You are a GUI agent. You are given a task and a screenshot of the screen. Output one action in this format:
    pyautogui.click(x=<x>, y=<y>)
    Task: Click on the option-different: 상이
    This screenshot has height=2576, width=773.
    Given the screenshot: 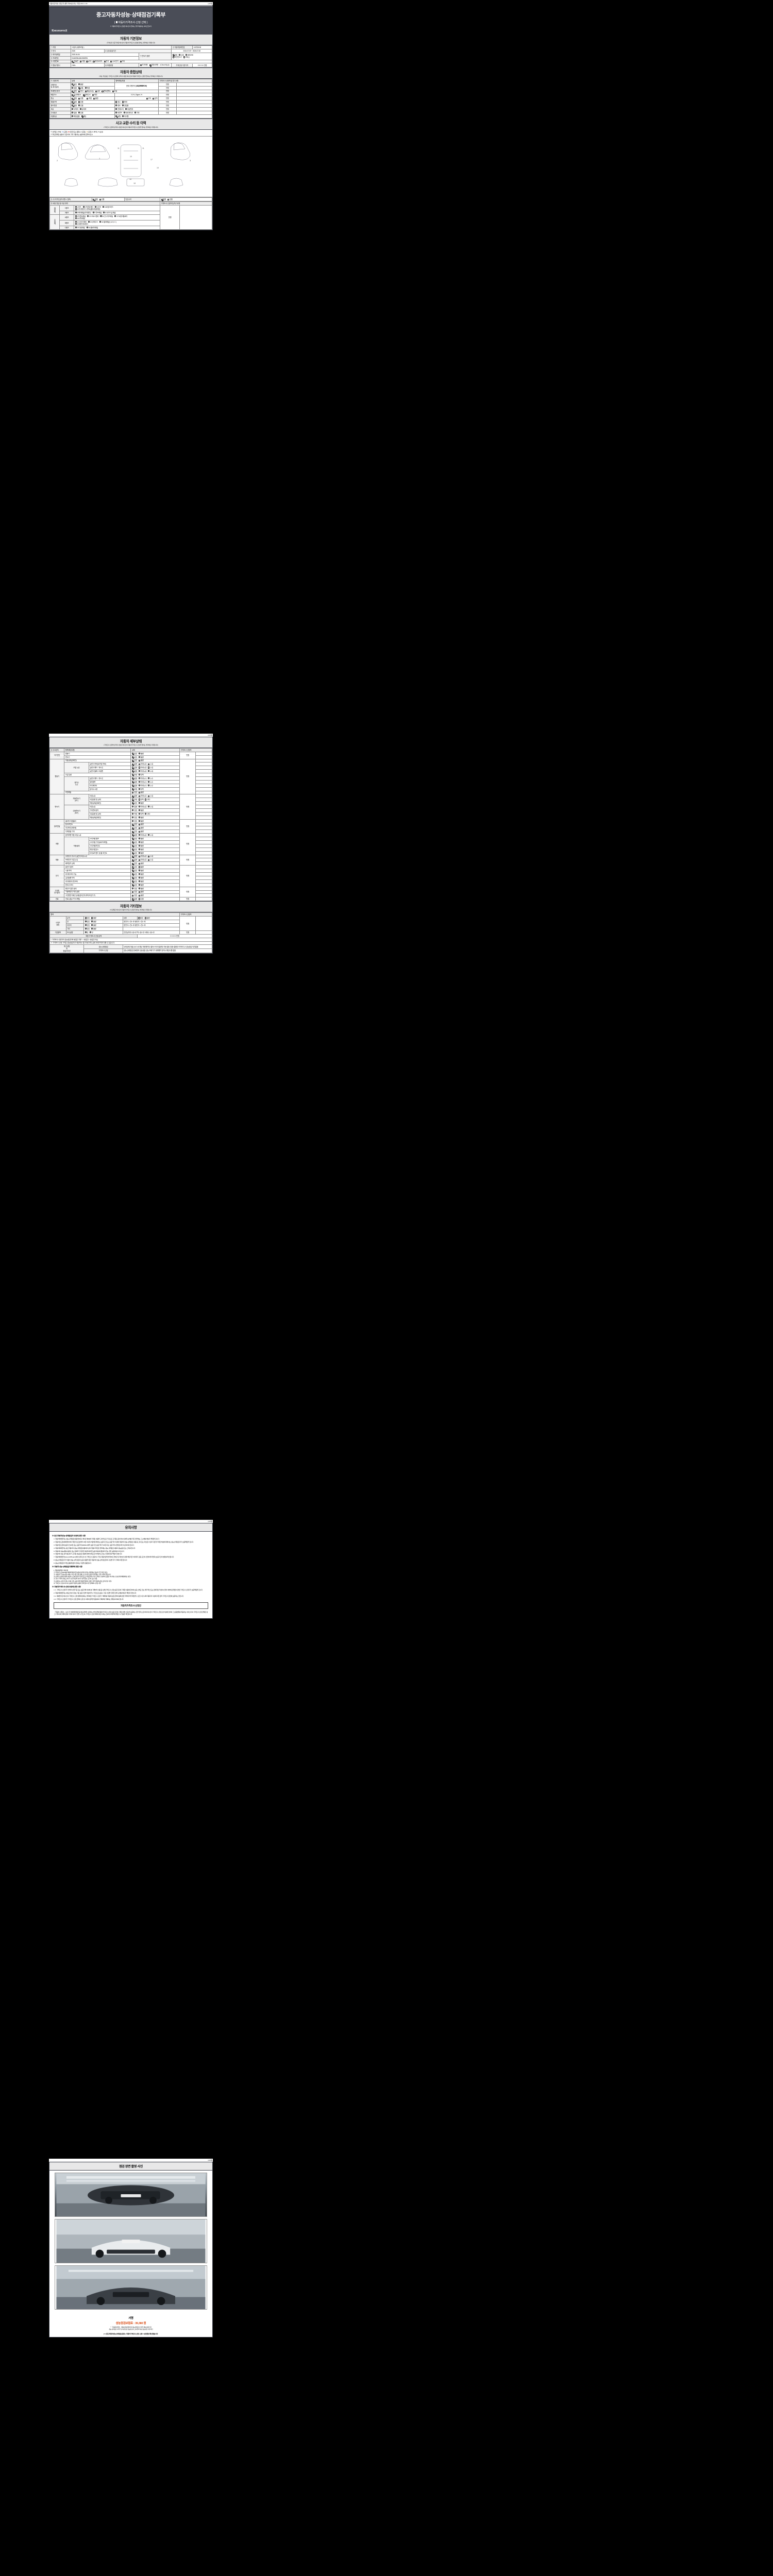 What is the action you would take?
    pyautogui.click(x=97, y=91)
    